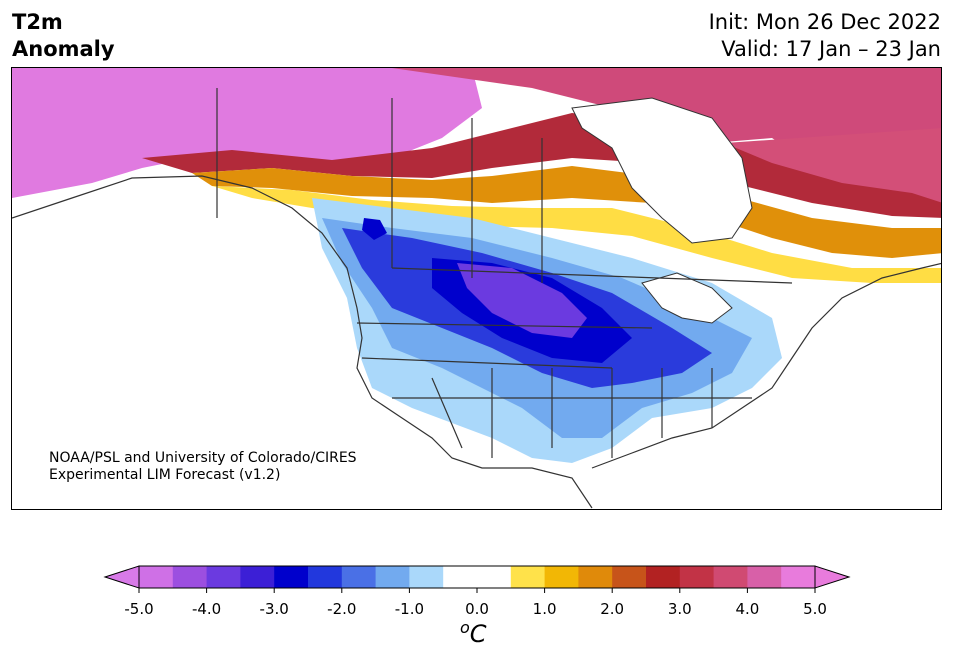 Image resolution: width=953 pixels, height=659 pixels. What do you see at coordinates (832, 577) in the screenshot?
I see `colorbar-over-triangle` at bounding box center [832, 577].